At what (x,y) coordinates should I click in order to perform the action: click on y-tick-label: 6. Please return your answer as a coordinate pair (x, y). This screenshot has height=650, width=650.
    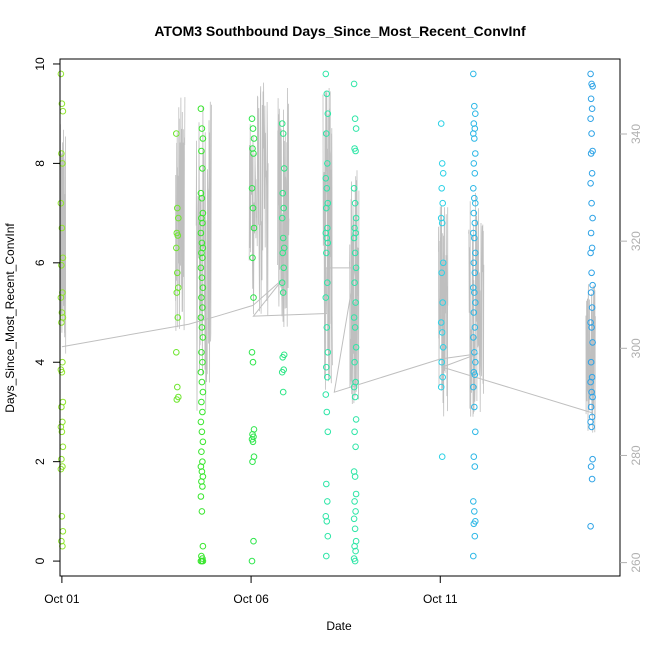
    Looking at the image, I should click on (40, 262).